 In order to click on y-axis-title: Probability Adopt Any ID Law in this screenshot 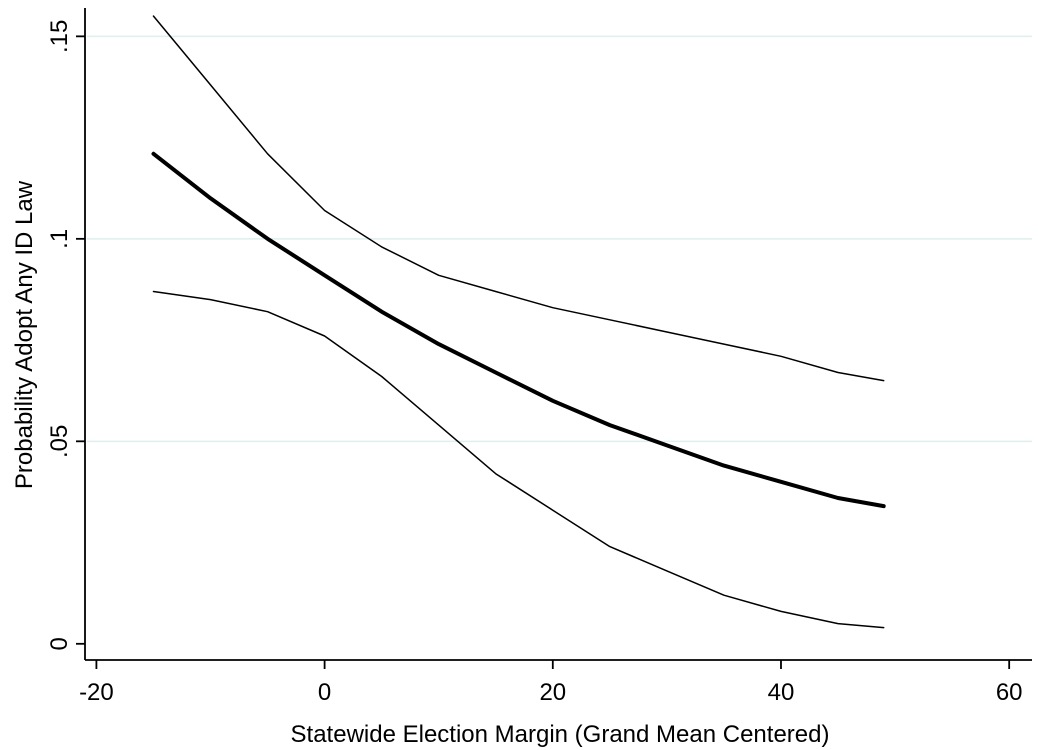, I will do `click(24, 334)`.